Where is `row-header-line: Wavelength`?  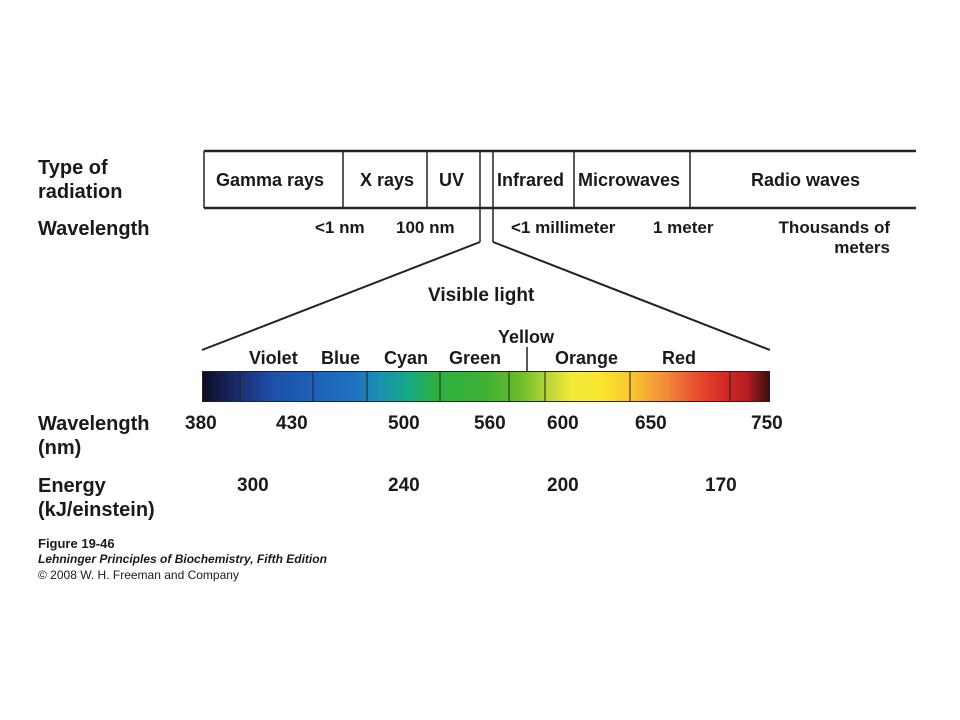 row-header-line: Wavelength is located at coordinates (94, 424).